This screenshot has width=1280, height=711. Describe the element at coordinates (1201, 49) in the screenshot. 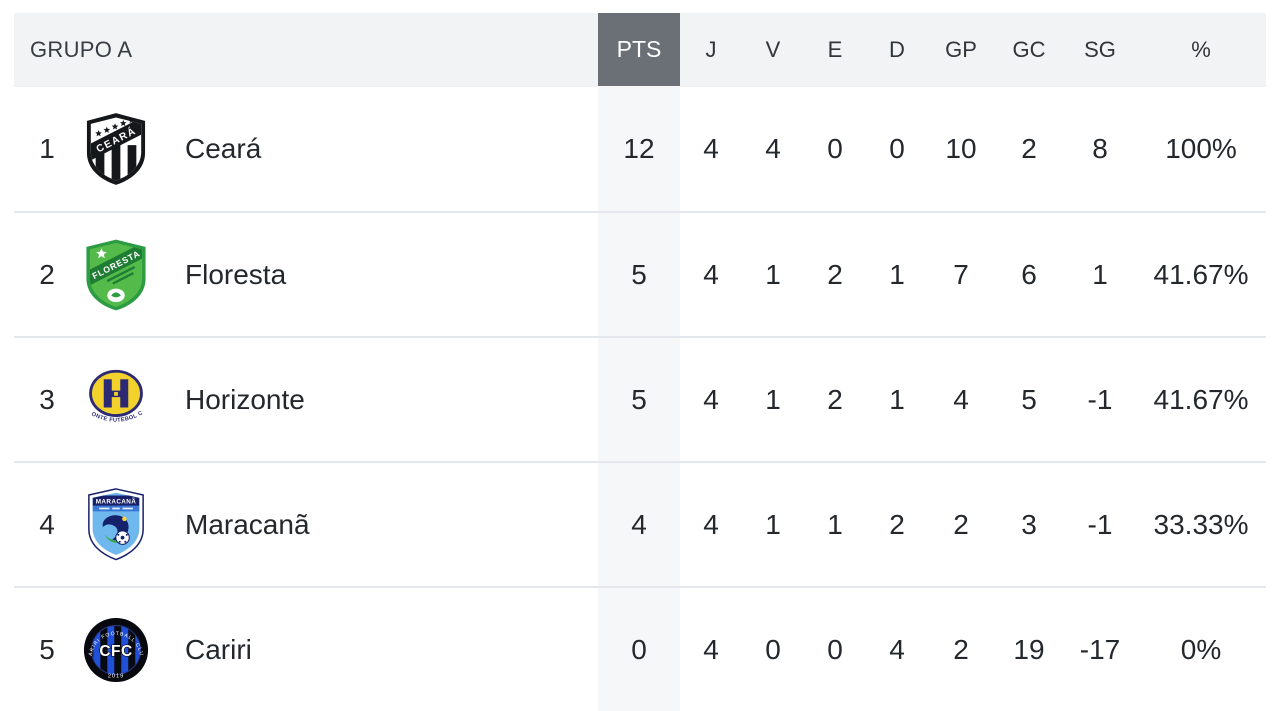

I see `column-header-pct: %` at that location.